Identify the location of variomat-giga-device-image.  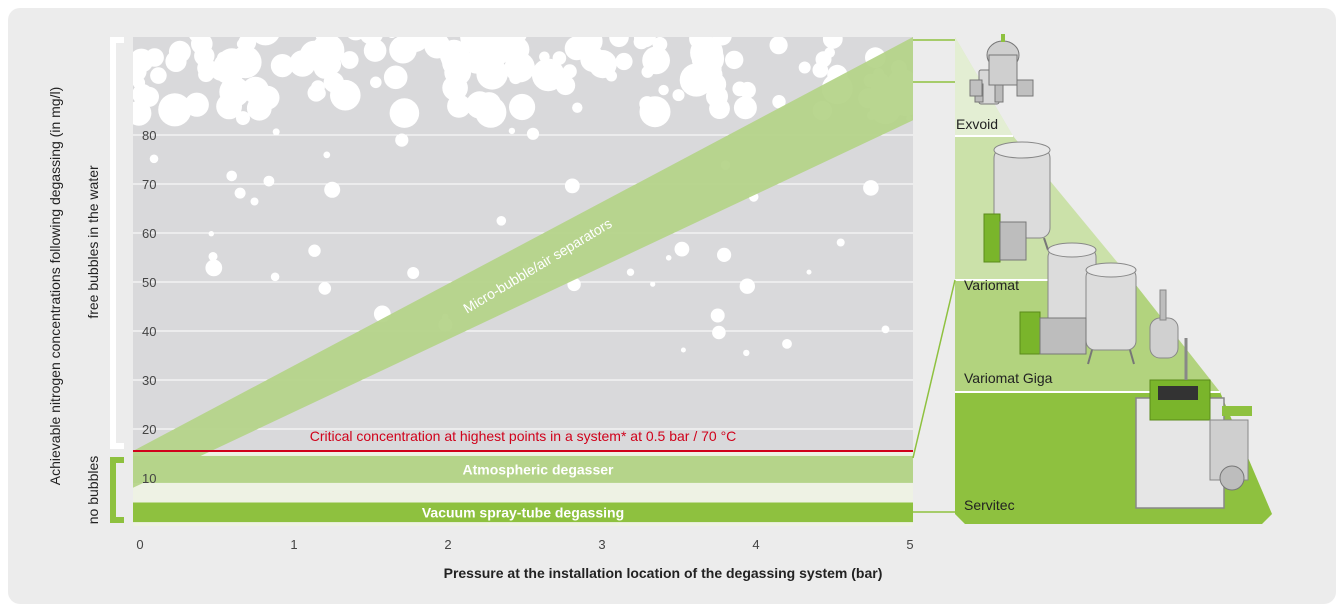
(1078, 303).